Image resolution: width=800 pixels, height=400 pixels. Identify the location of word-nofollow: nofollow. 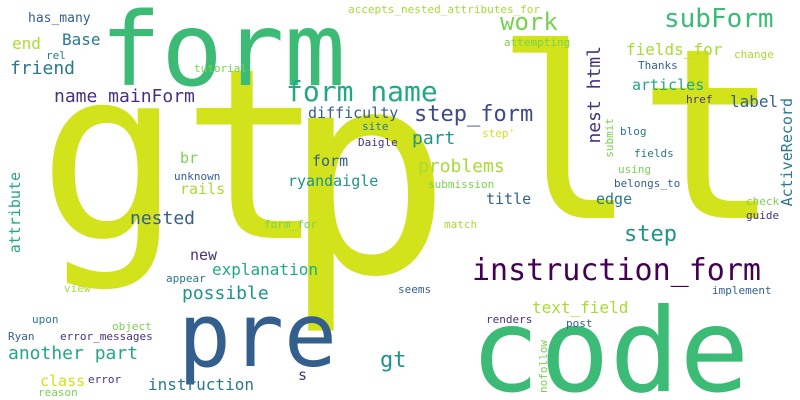
(543, 366).